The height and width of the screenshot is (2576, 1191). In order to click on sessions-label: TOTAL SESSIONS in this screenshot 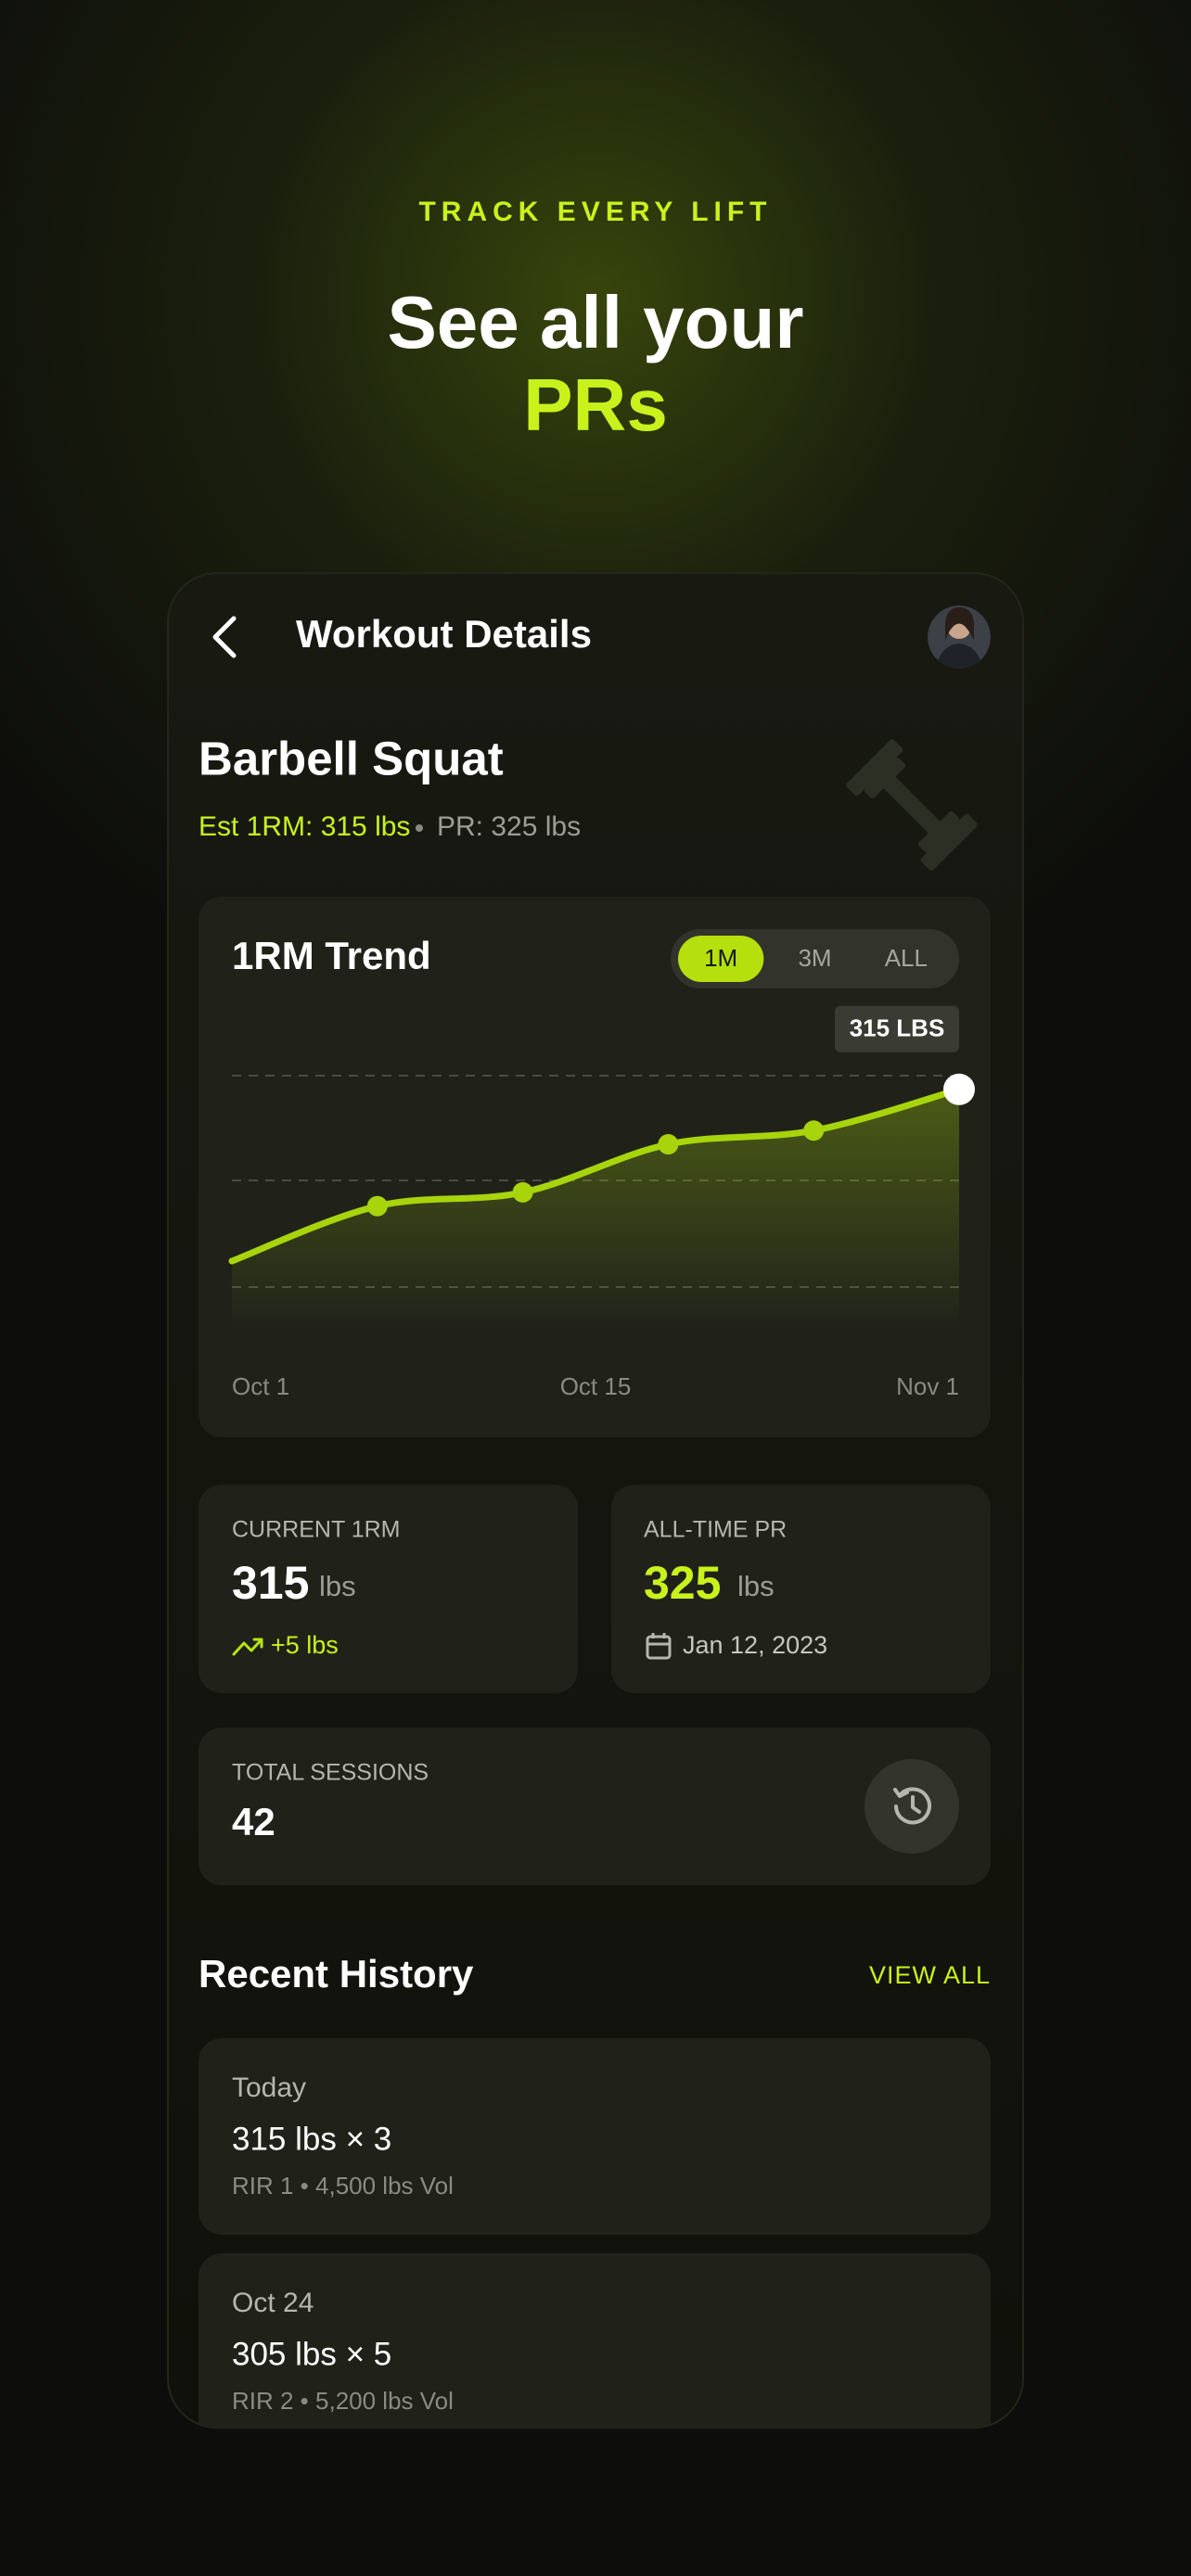, I will do `click(330, 1773)`.